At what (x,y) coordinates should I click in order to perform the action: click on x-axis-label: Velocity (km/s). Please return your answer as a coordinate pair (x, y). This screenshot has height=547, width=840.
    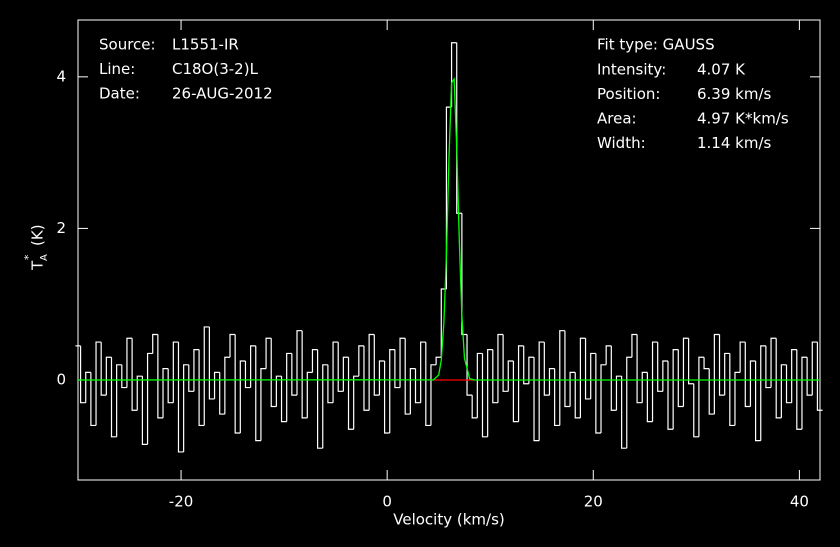
    Looking at the image, I should click on (448, 520).